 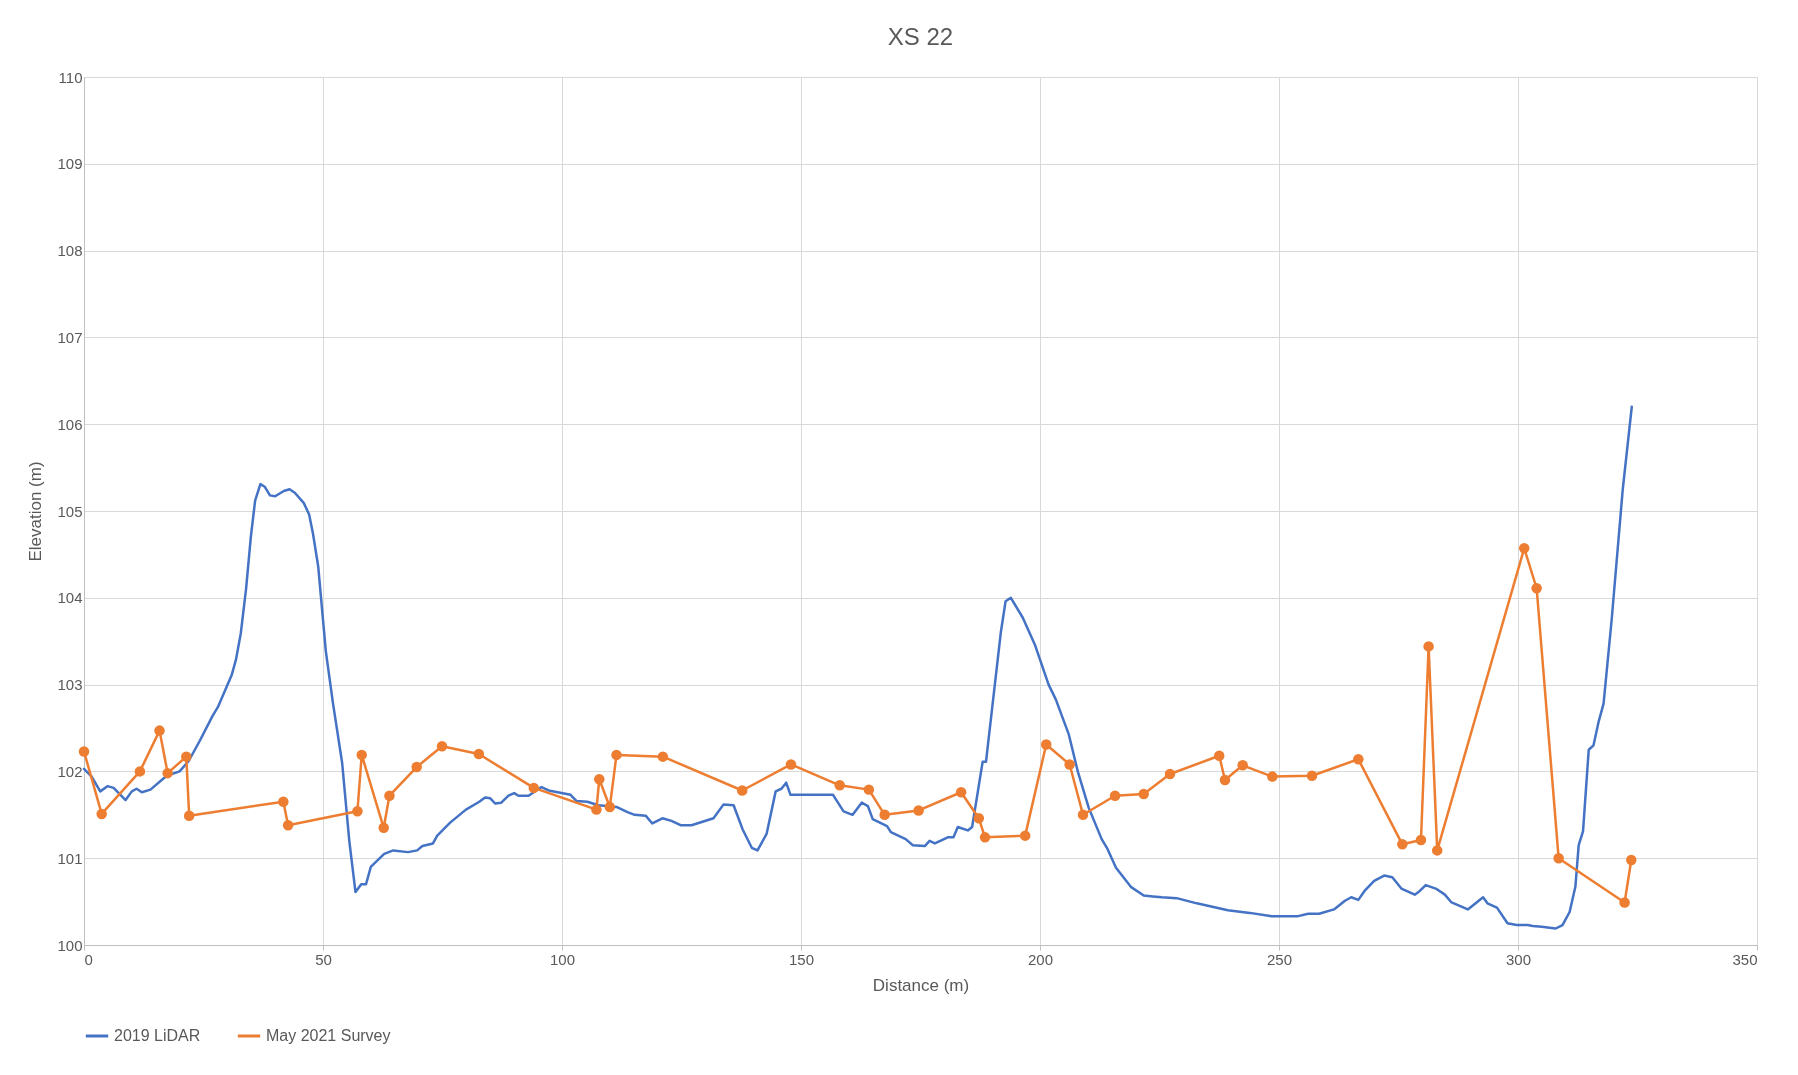 What do you see at coordinates (36, 511) in the screenshot?
I see `y-axis-title: Elevation (m)` at bounding box center [36, 511].